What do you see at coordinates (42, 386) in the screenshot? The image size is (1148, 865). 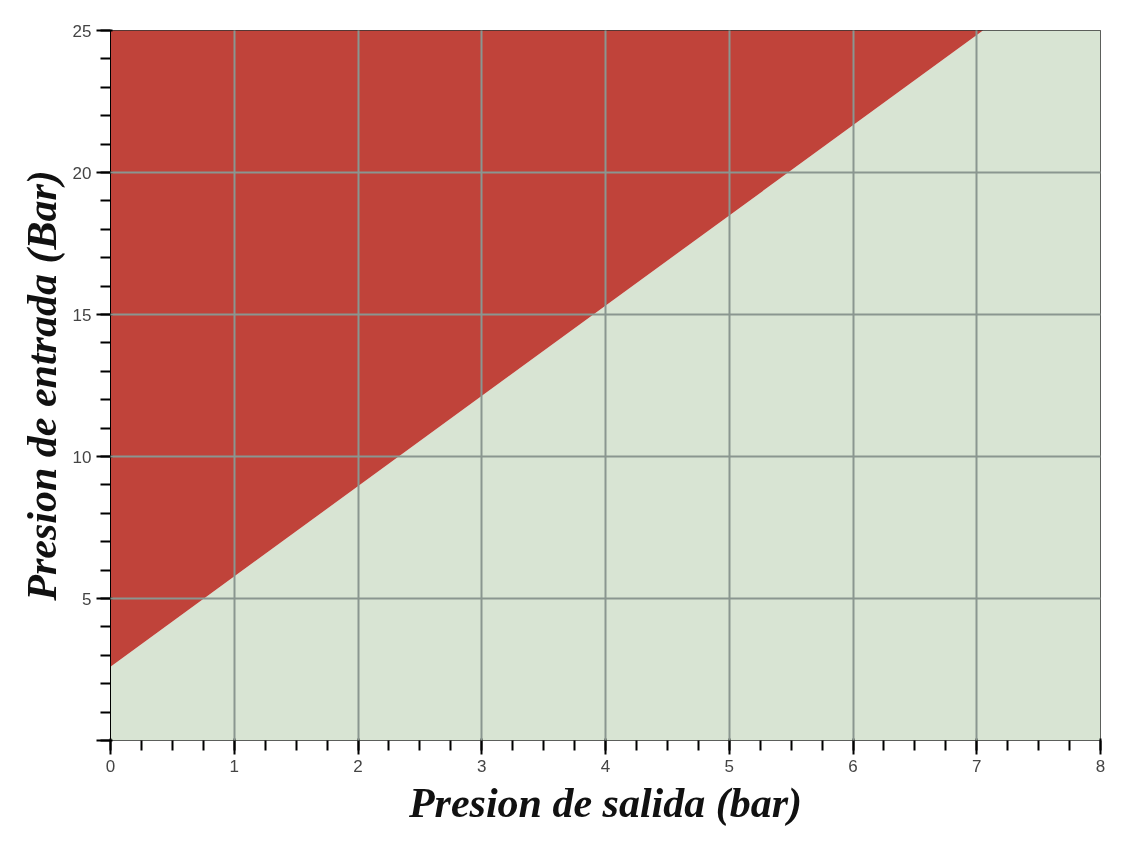 I see `y-axis-title: Presion de entrada (Bar)` at bounding box center [42, 386].